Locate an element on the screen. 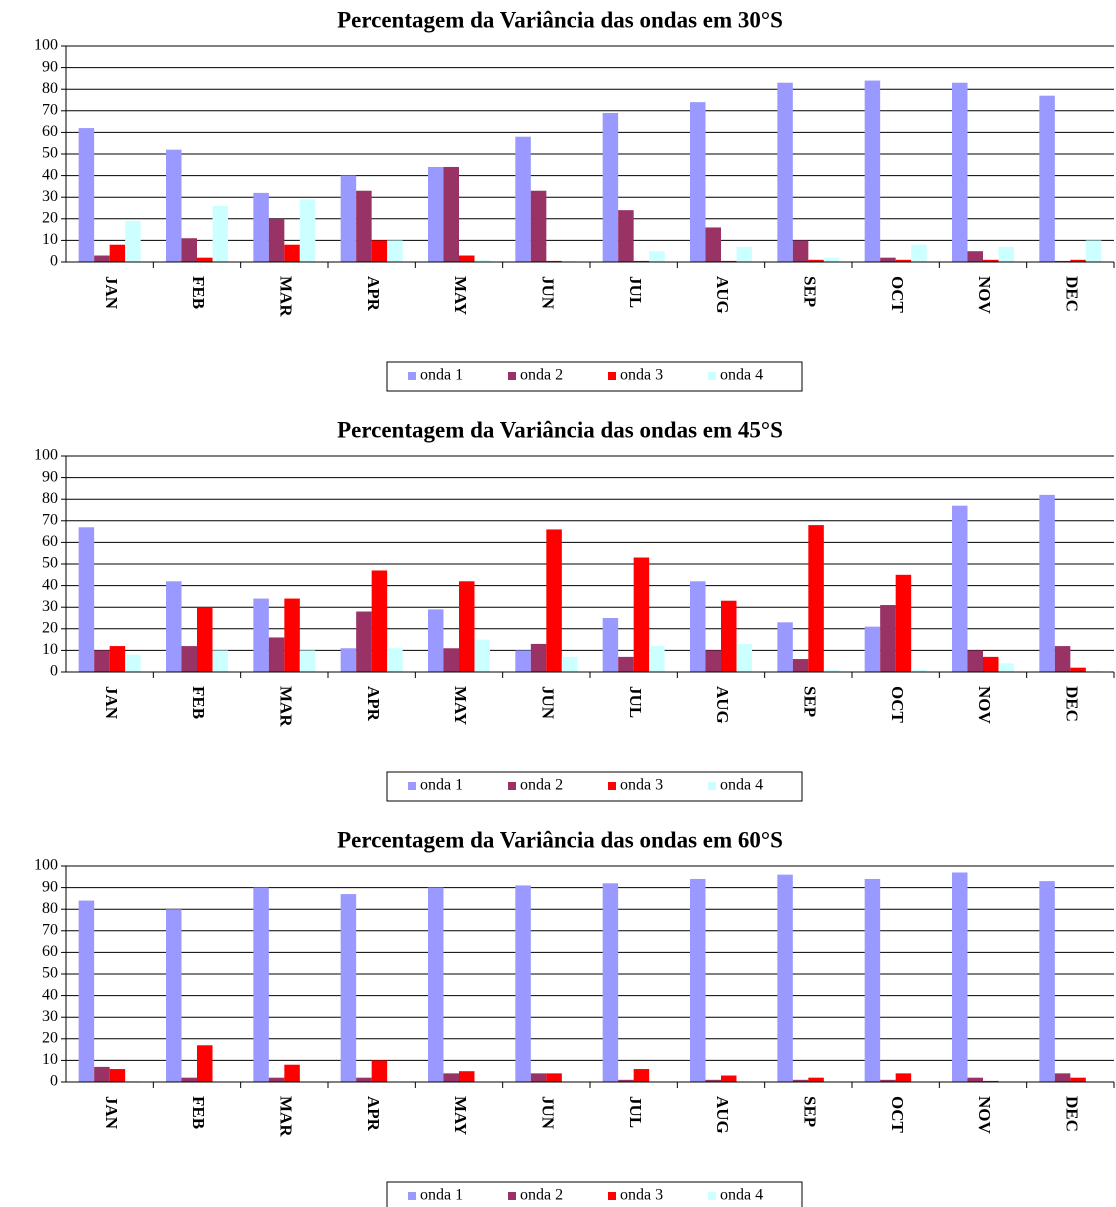 The width and height of the screenshot is (1116, 1207). x-tick-label: AUG is located at coordinates (722, 705).